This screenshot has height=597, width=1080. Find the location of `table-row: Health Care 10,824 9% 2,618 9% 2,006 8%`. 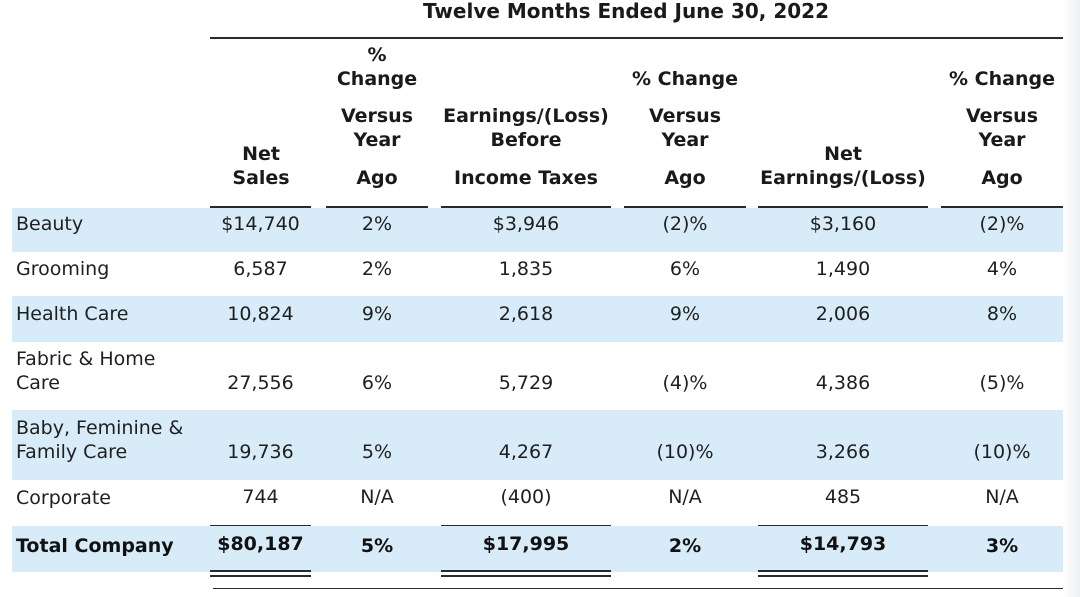

table-row: Health Care 10,824 9% 2,618 9% 2,006 8% is located at coordinates (537, 319).